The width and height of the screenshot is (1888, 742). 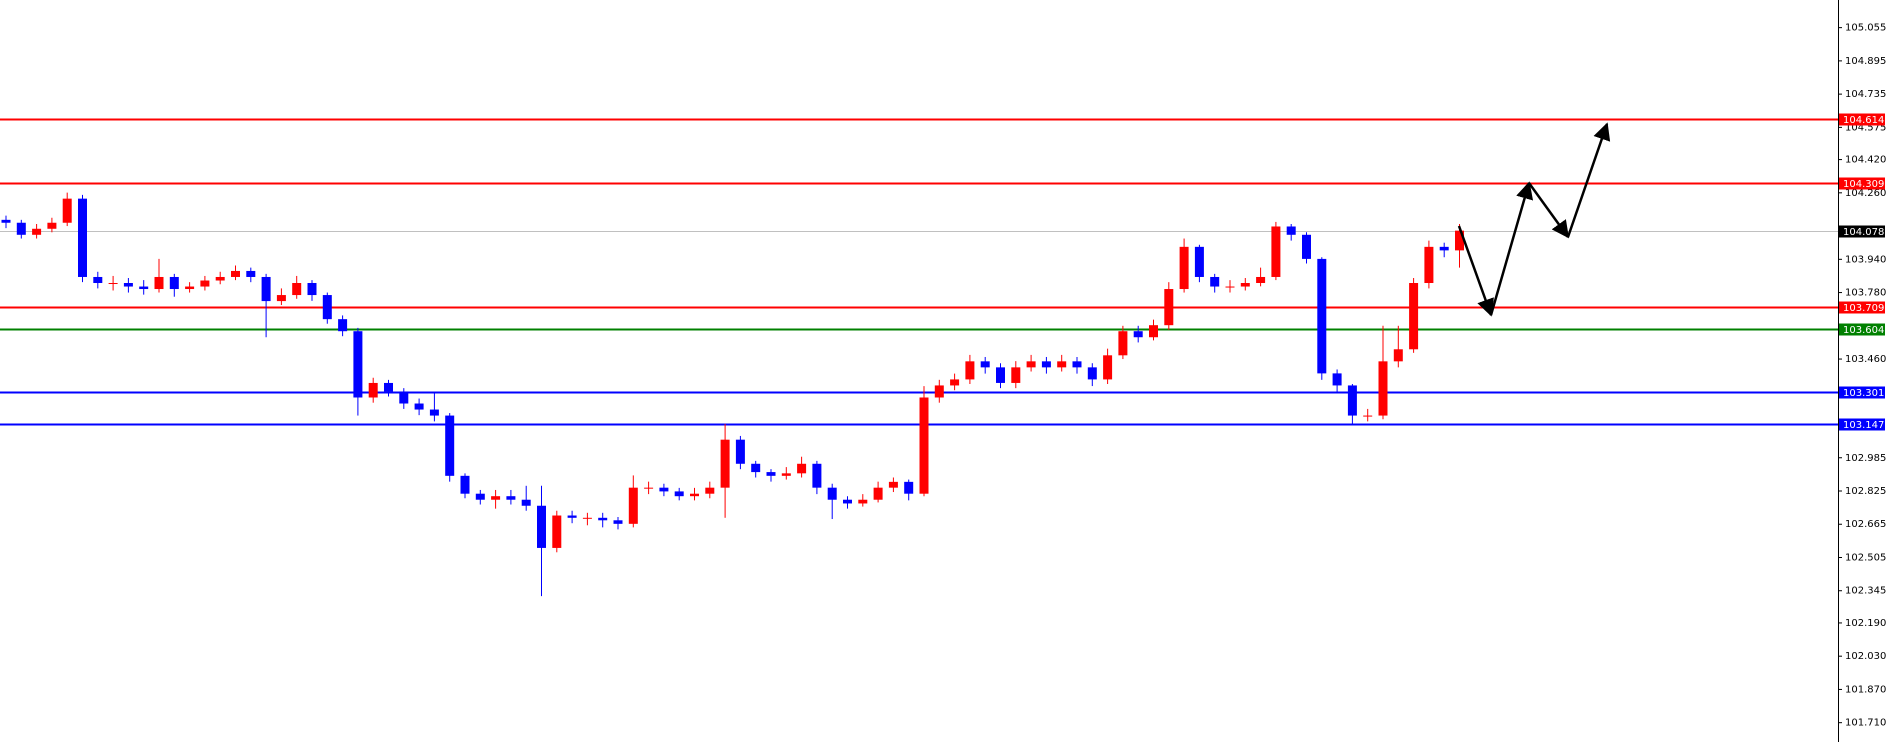 I want to click on y-tick-label: 104.735, so click(x=1865, y=94).